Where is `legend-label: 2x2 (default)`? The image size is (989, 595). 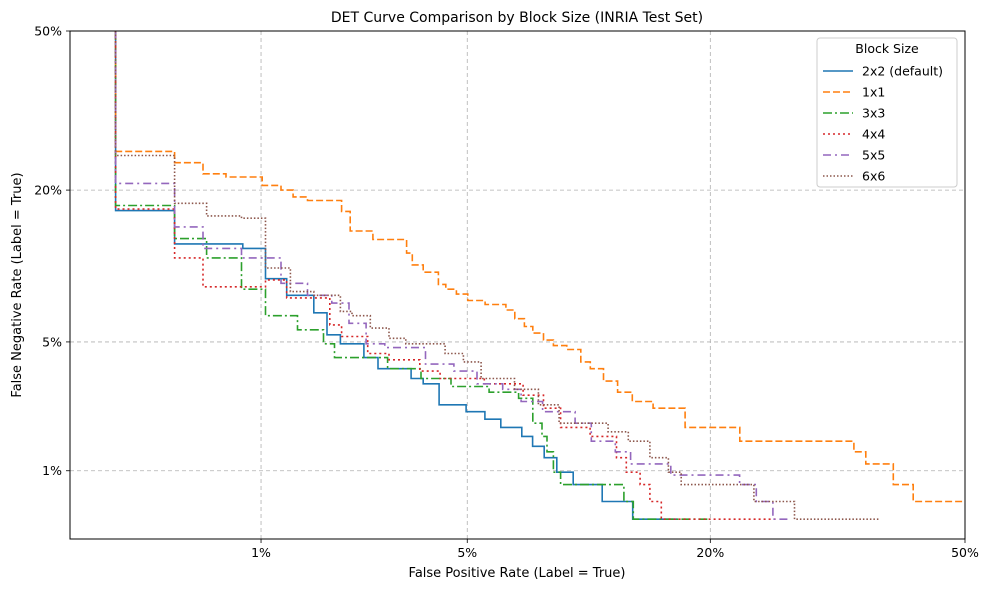
legend-label: 2x2 (default) is located at coordinates (902, 71).